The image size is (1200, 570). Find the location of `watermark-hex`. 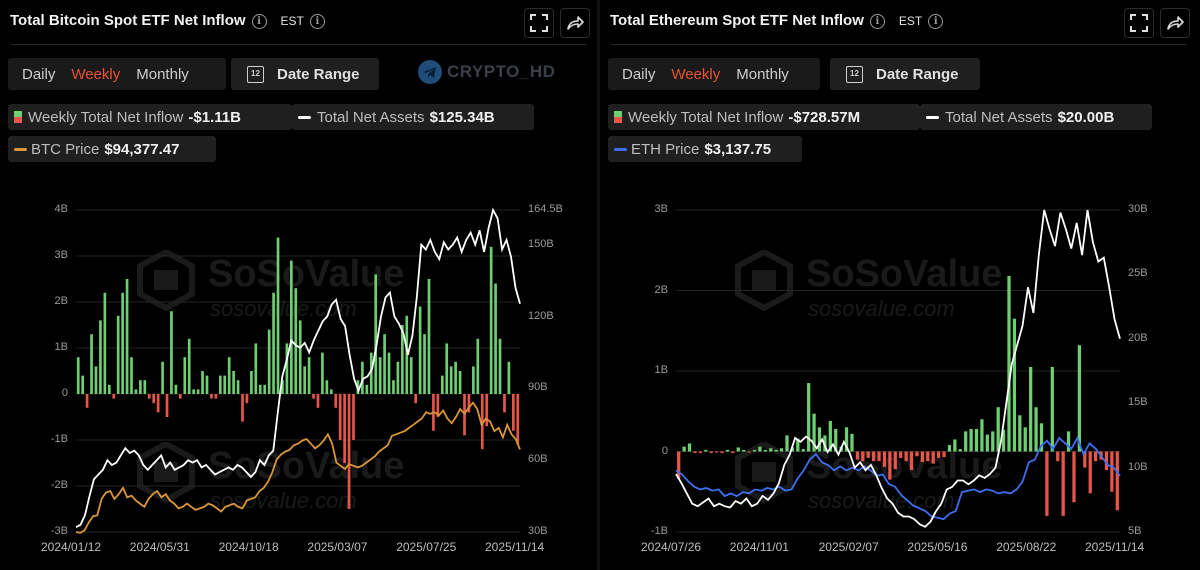

watermark-hex is located at coordinates (764, 473).